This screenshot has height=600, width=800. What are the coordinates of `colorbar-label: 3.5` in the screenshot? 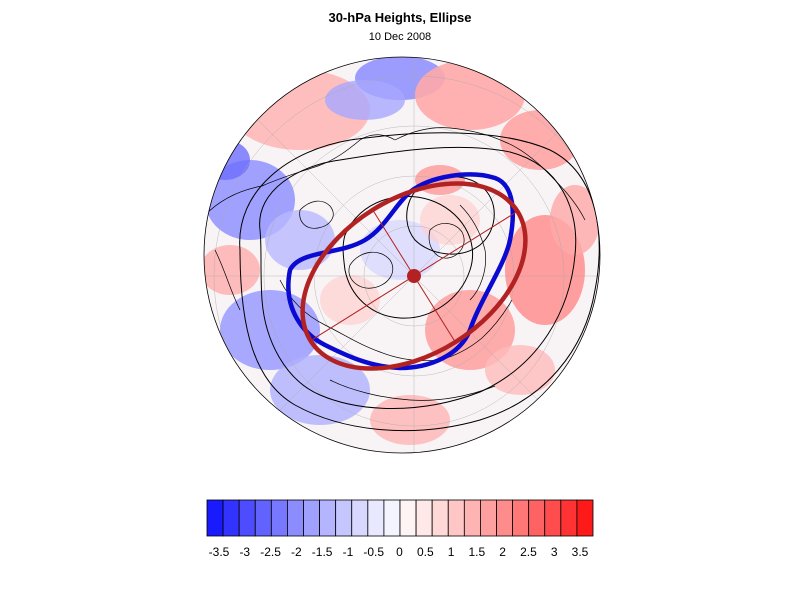 It's located at (580, 552).